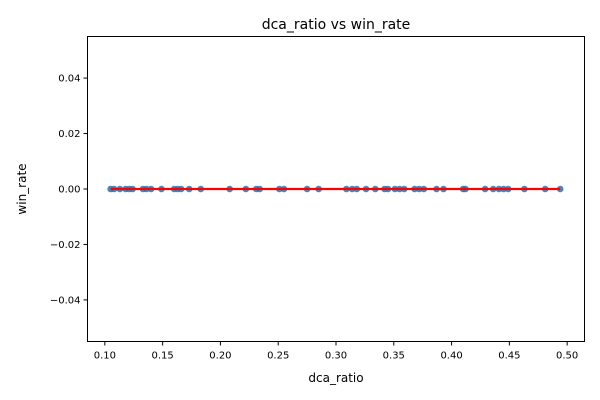  Describe the element at coordinates (22, 188) in the screenshot. I see `y-axis-label: win_rate` at that location.